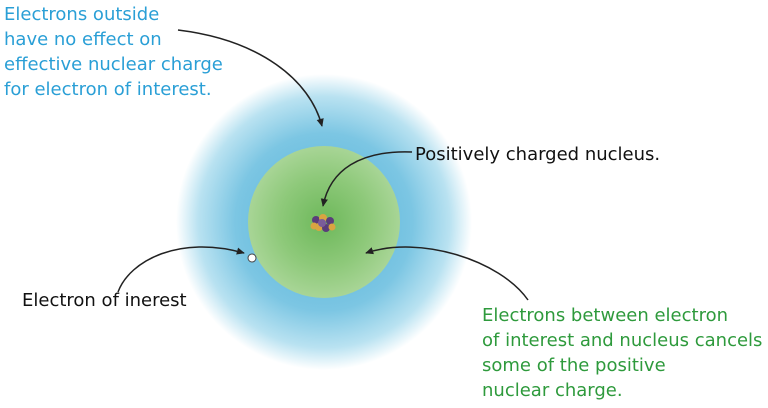  What do you see at coordinates (323, 223) in the screenshot?
I see `nucleus` at bounding box center [323, 223].